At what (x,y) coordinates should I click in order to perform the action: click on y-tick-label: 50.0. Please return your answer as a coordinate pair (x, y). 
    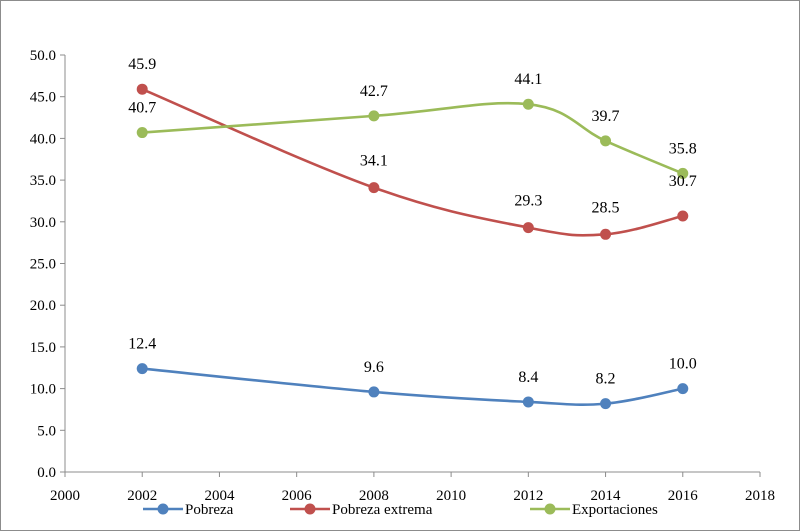
    Looking at the image, I should click on (43, 56).